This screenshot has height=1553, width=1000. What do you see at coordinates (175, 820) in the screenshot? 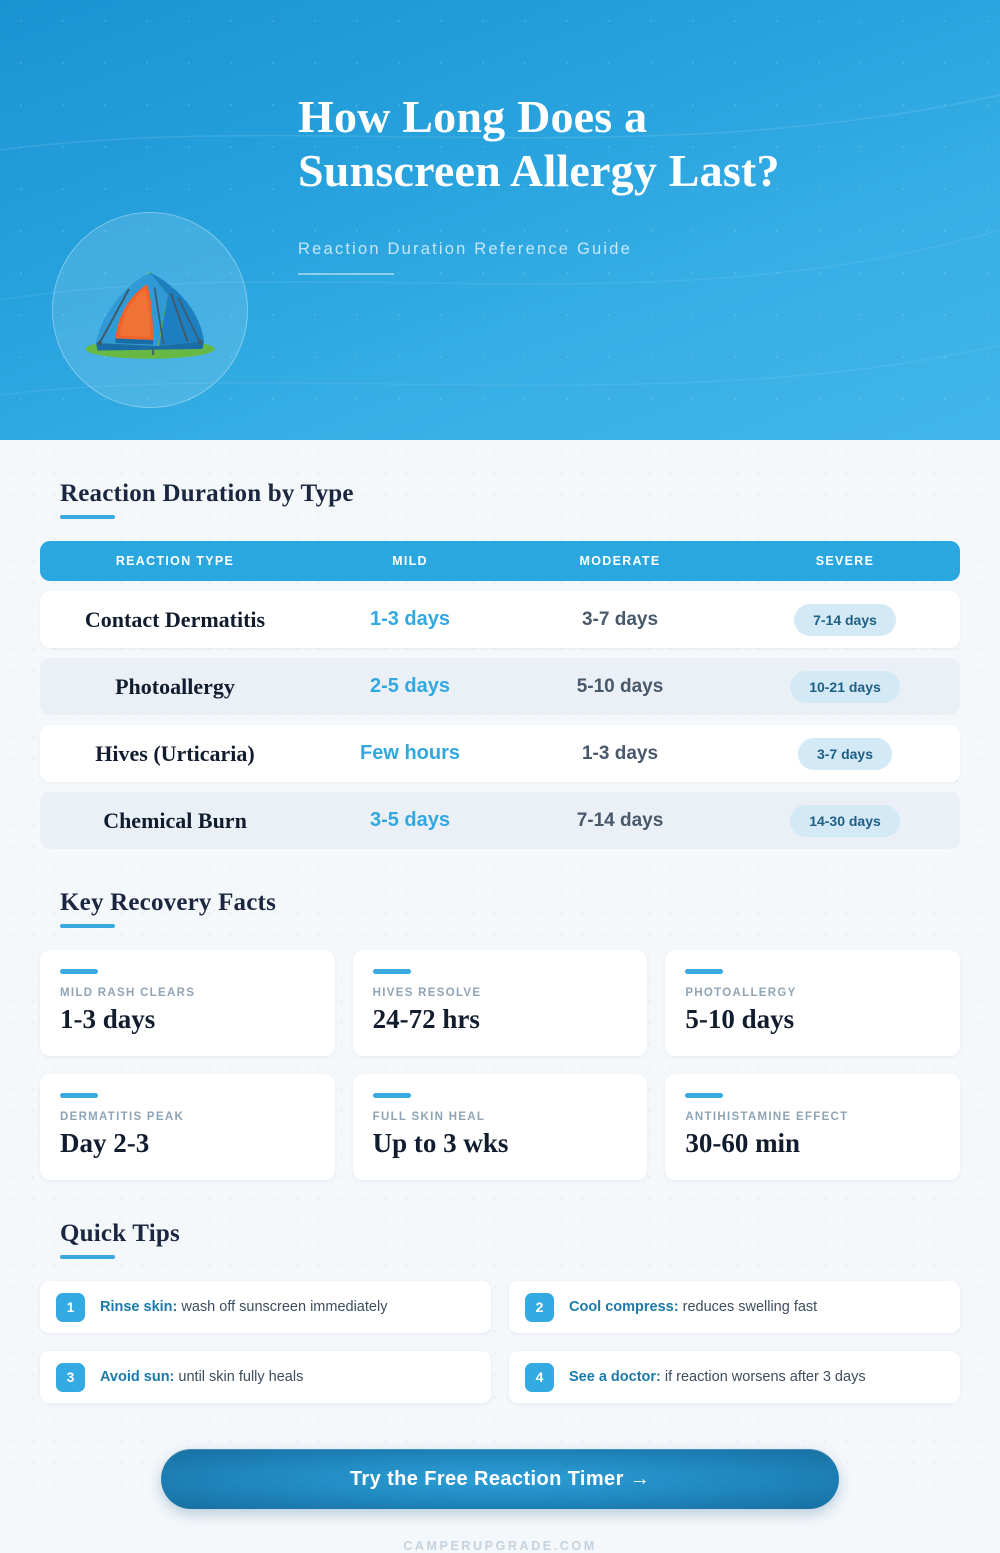
I see `cell-reaction-type: Chemical Burn` at bounding box center [175, 820].